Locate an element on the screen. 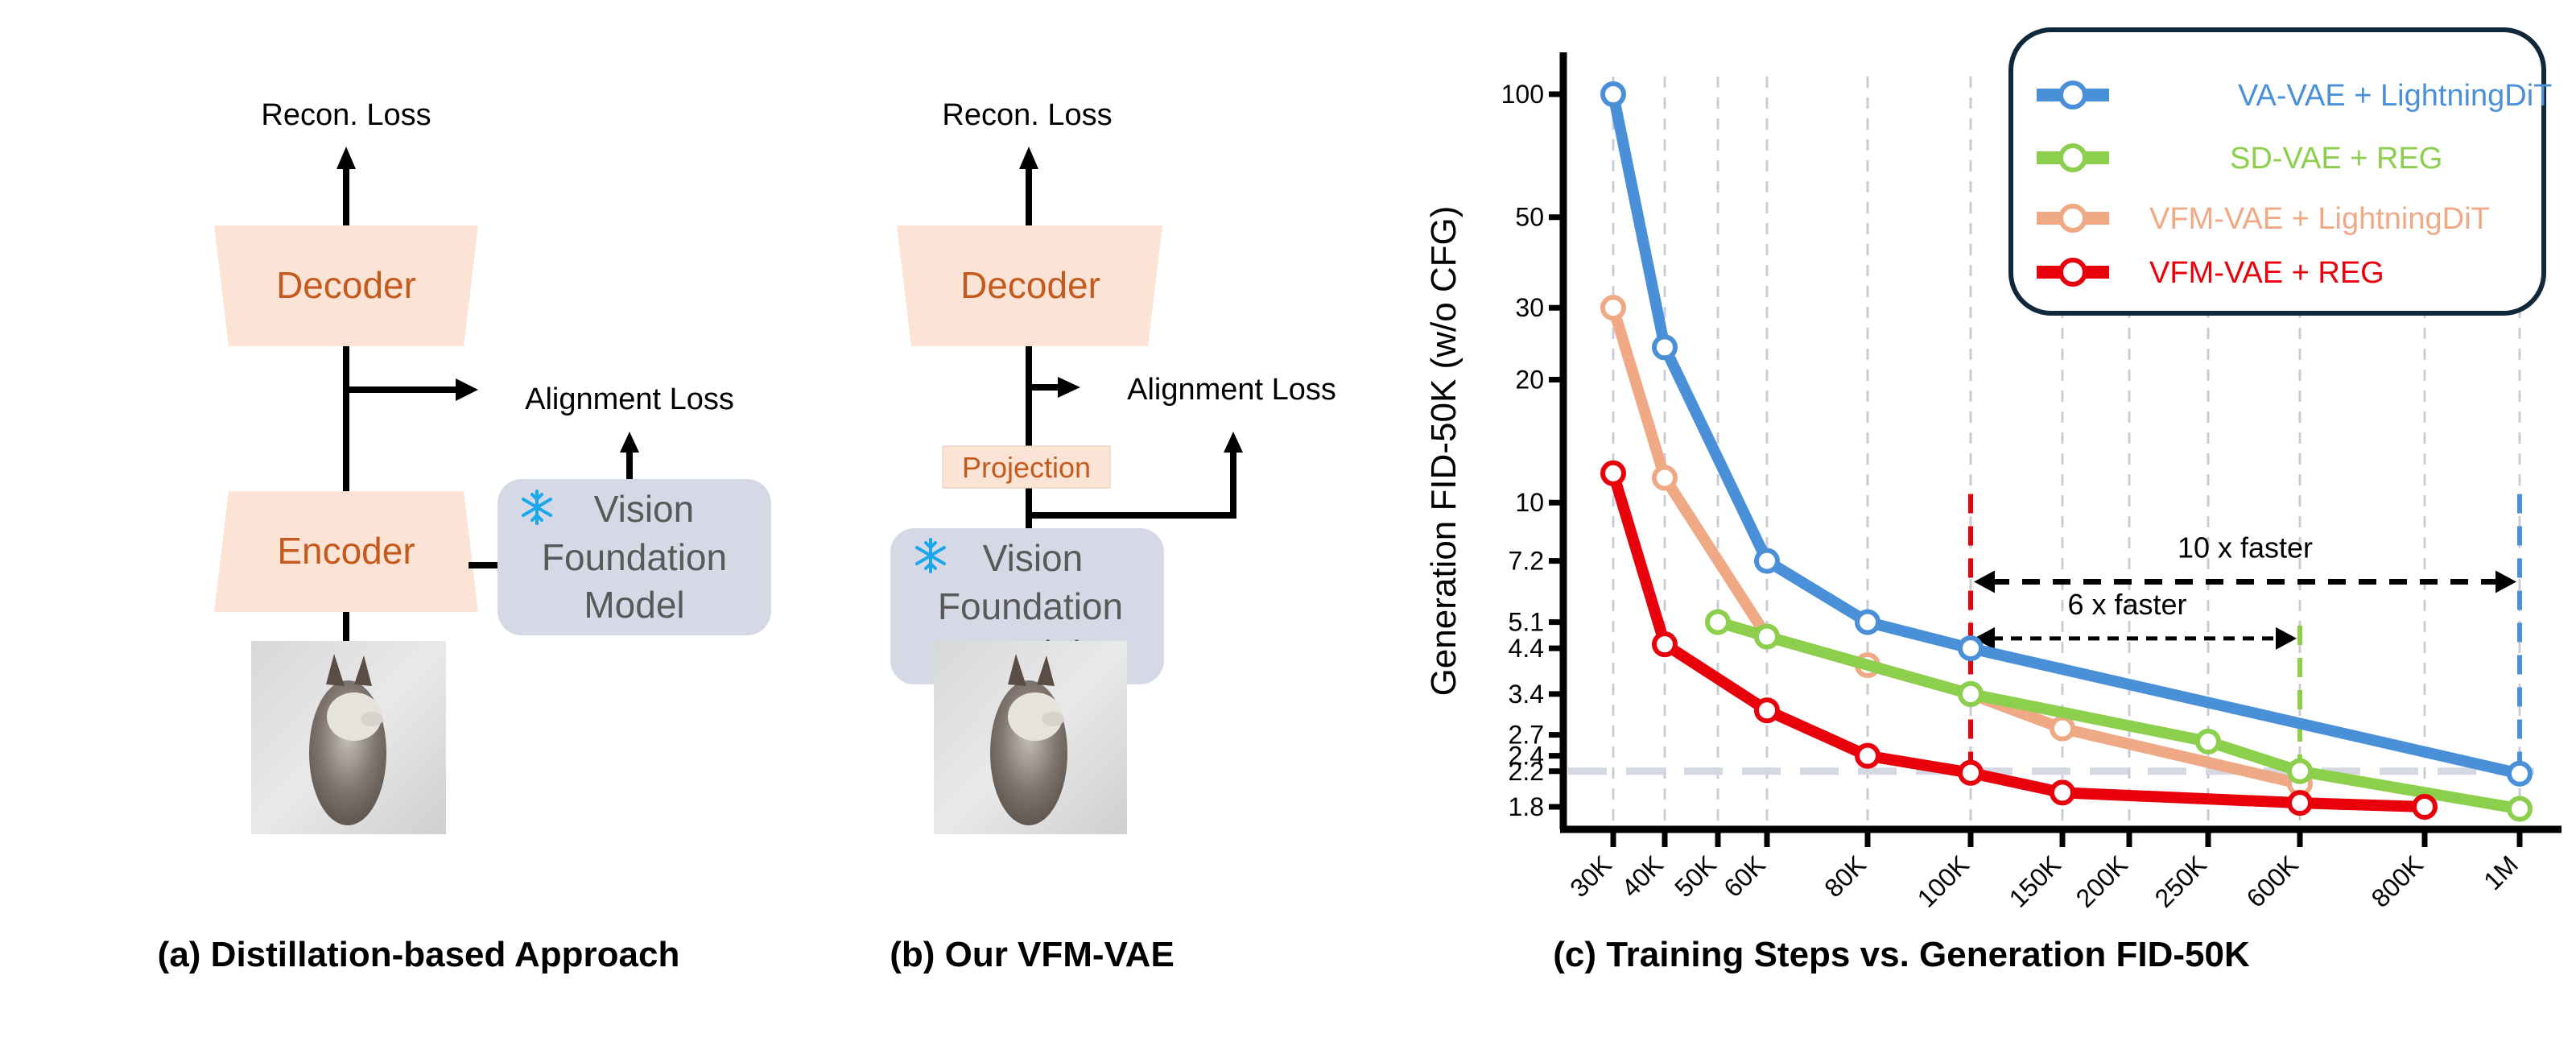 The image size is (2576, 1050). y-tick-label: 4.4 is located at coordinates (1526, 648).